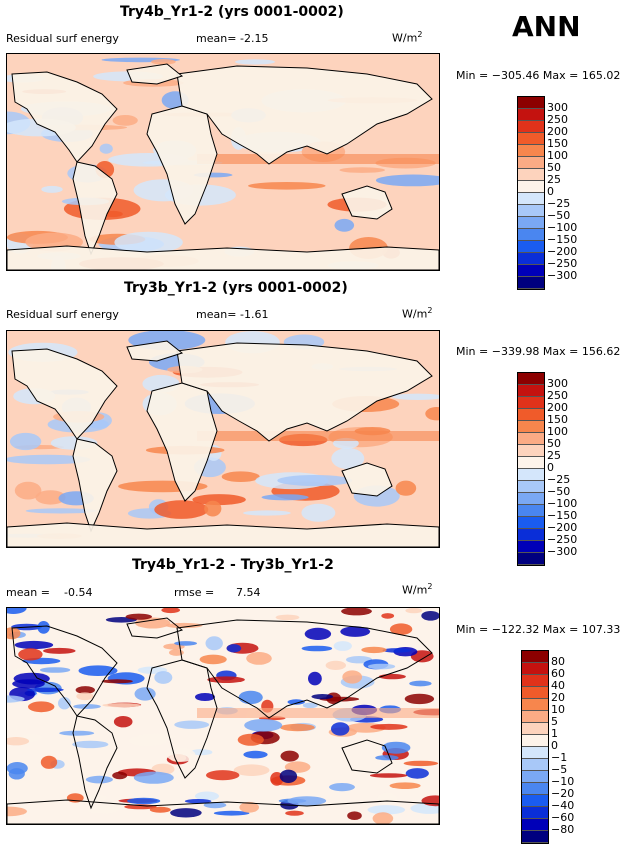 The image size is (643, 844). I want to click on panel3-minmax: Min = −122.32 Max = 107.33, so click(538, 629).